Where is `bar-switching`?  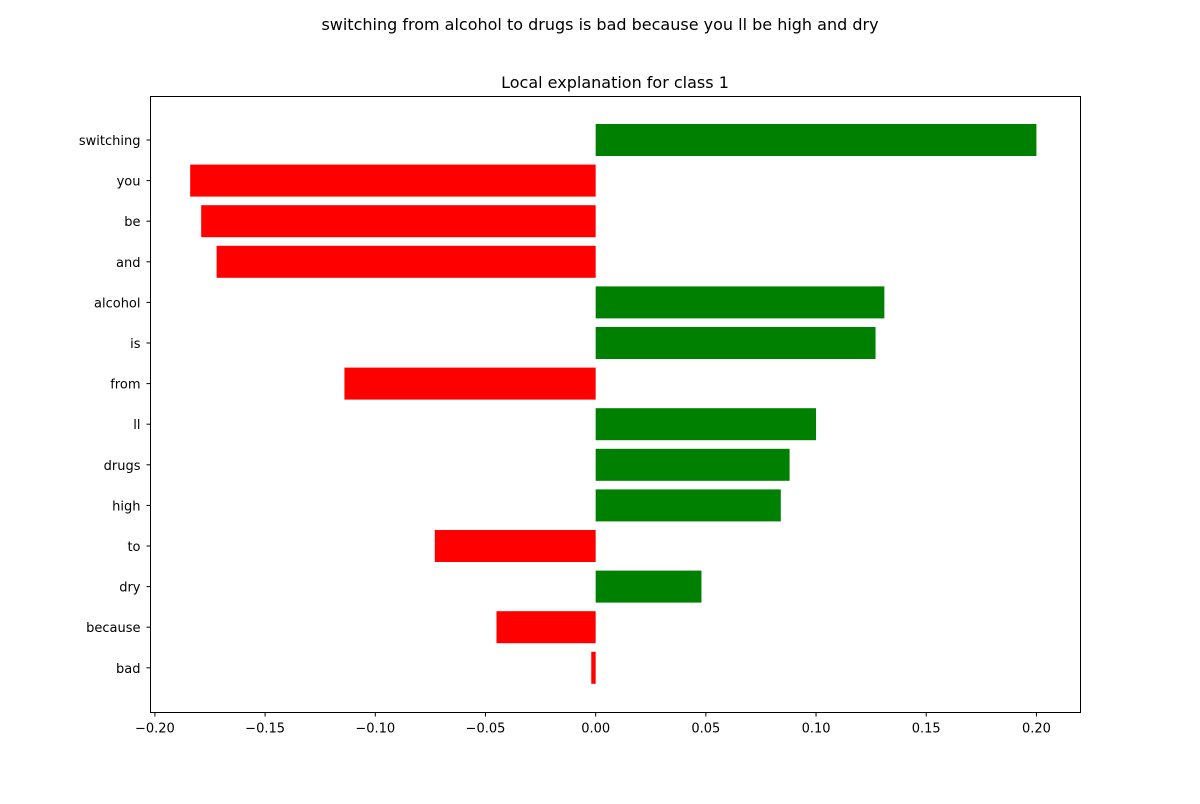 bar-switching is located at coordinates (816, 140).